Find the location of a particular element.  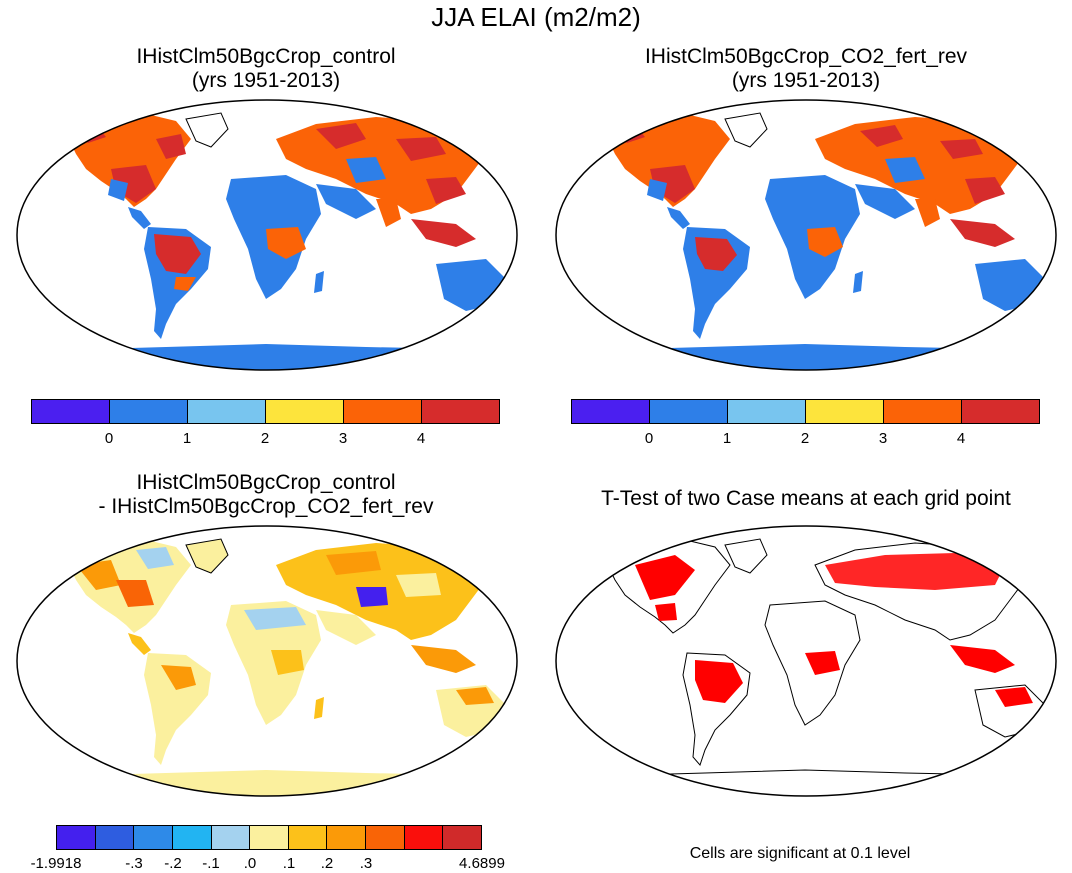

cbar3-tick: .3 is located at coordinates (366, 863).